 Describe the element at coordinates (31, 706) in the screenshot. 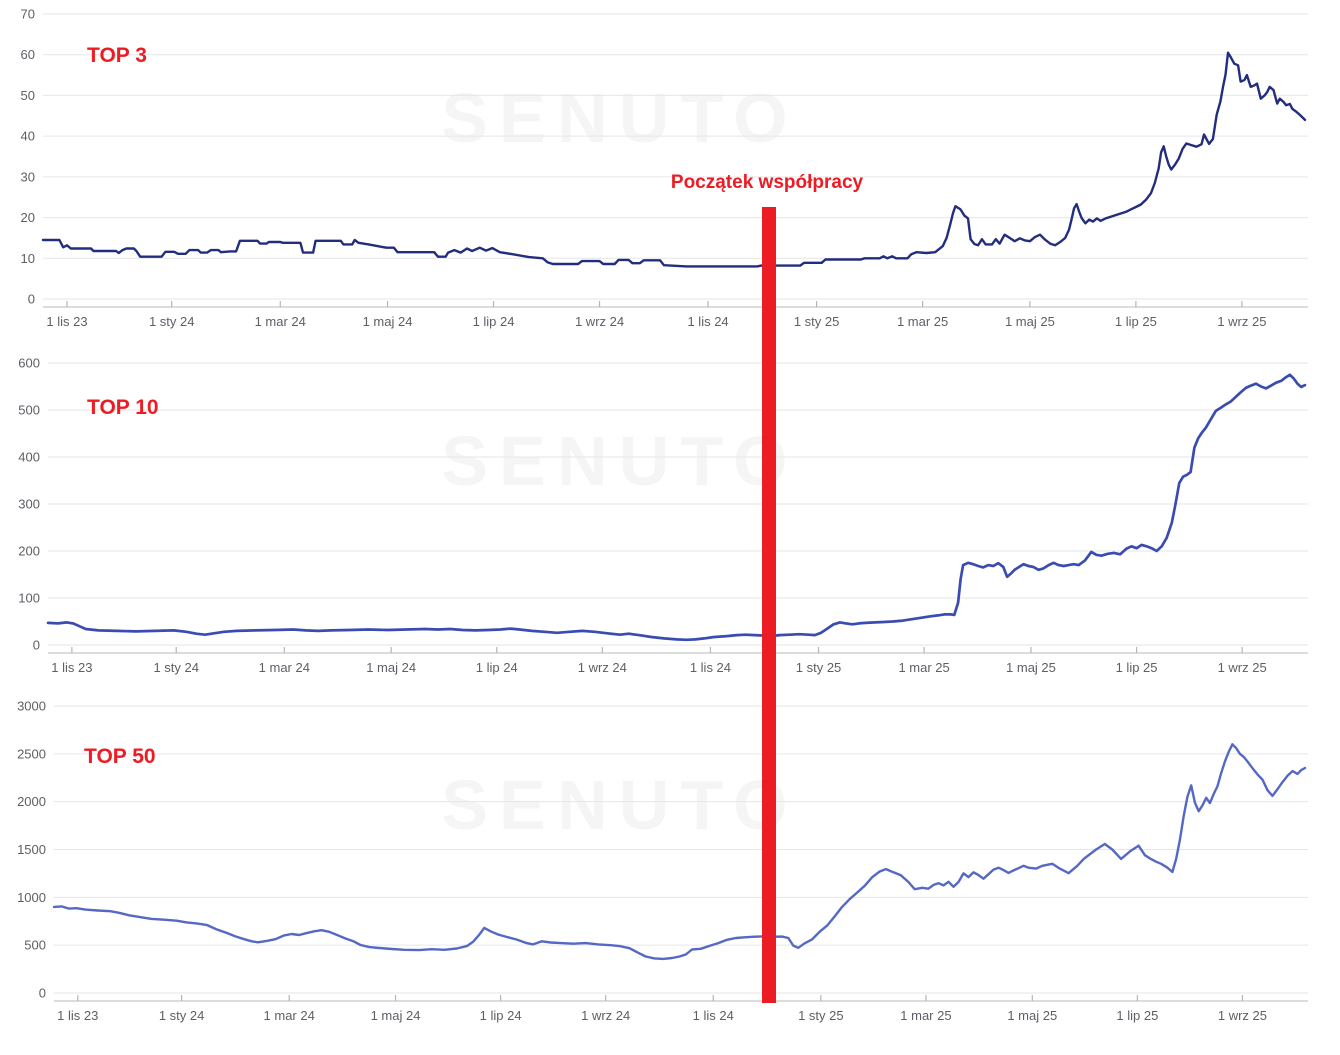

I see `svg-text: 3000` at that location.